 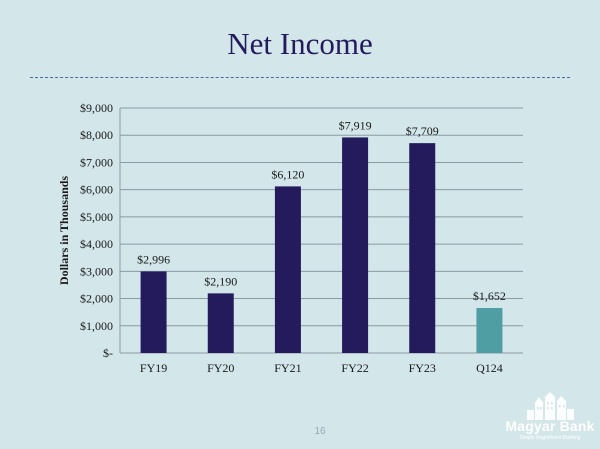 What do you see at coordinates (96, 108) in the screenshot?
I see `y-tick-label: $9,000` at bounding box center [96, 108].